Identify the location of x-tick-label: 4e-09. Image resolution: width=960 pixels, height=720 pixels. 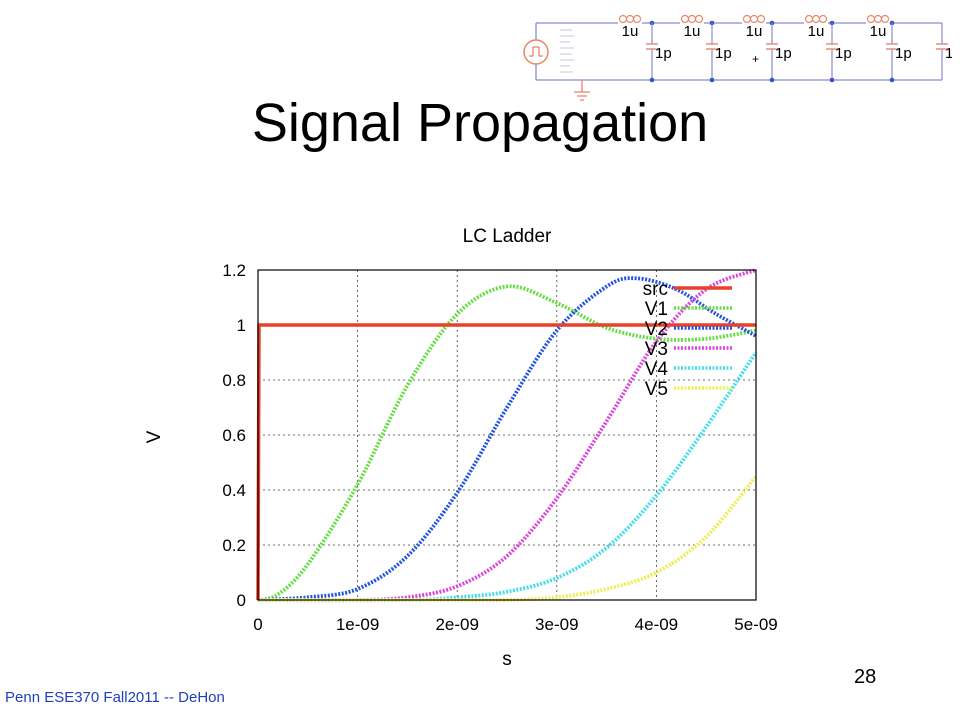
(656, 624).